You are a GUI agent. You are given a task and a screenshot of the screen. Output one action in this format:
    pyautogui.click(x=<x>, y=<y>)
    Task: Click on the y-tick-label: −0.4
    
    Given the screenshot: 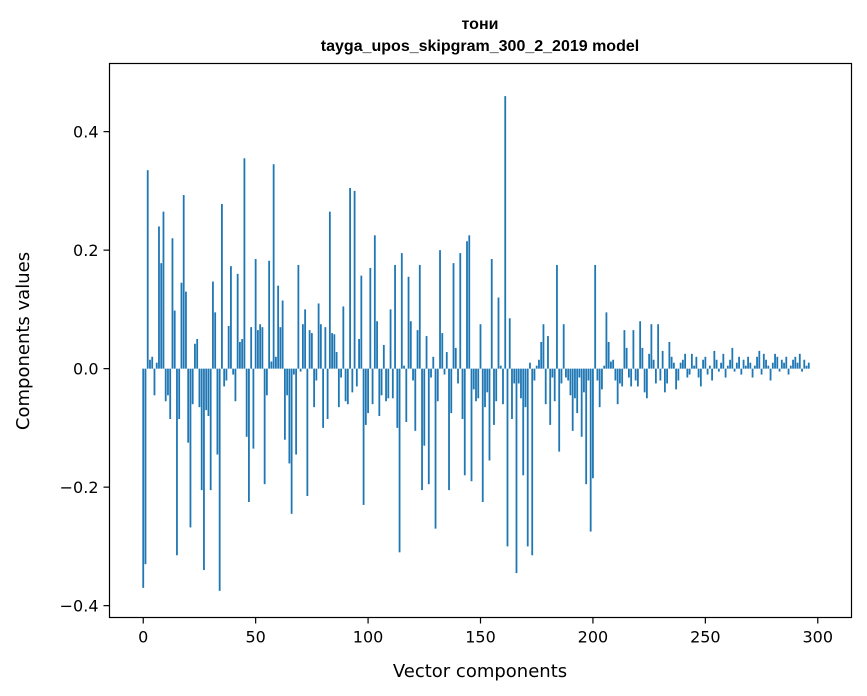 What is the action you would take?
    pyautogui.click(x=79, y=606)
    